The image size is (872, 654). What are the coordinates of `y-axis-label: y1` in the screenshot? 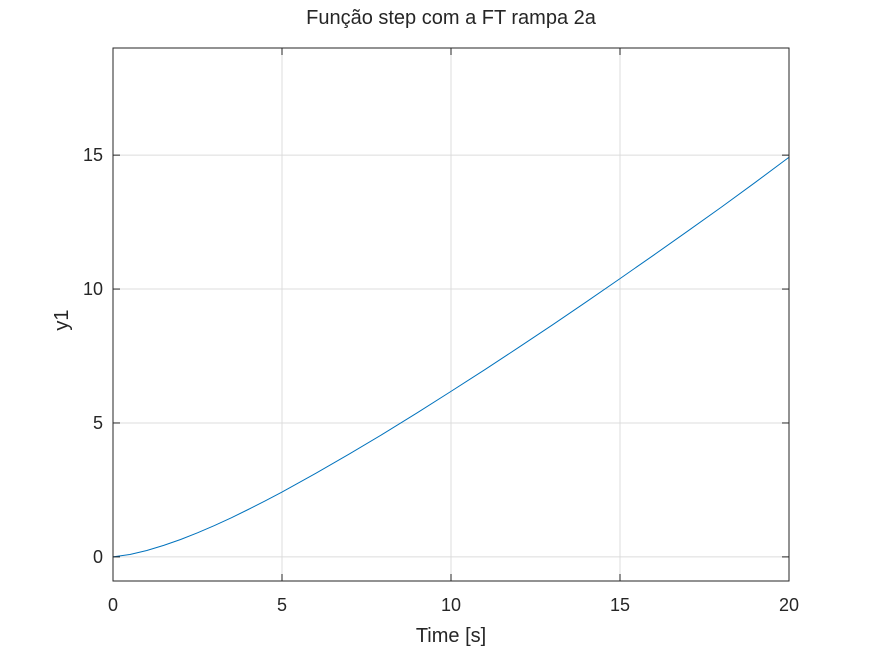 It's located at (62, 319).